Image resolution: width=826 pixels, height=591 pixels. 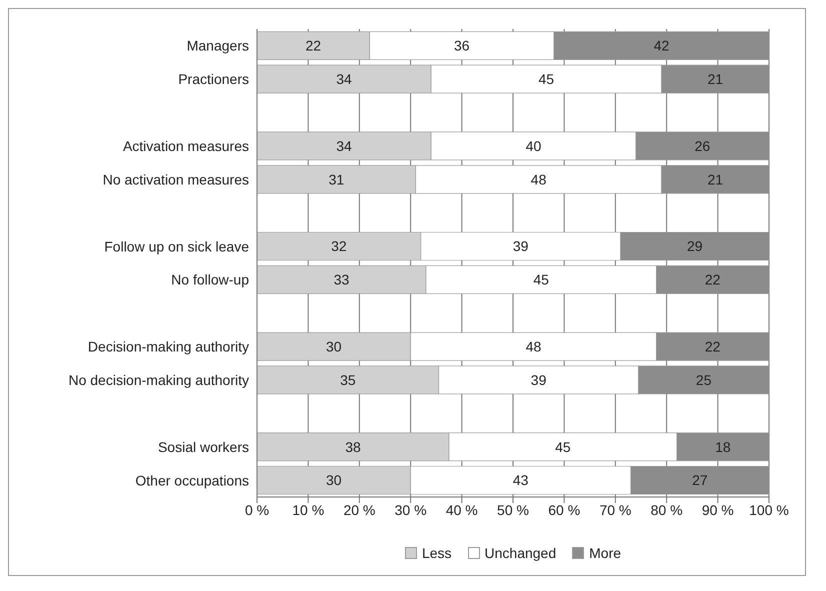 I want to click on data-label: 40, so click(x=534, y=146).